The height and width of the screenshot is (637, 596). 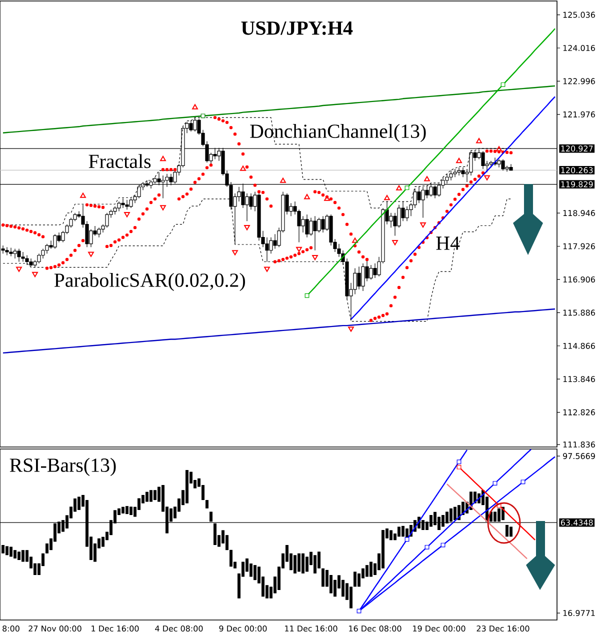 I want to click on annotation: H4, so click(x=448, y=243).